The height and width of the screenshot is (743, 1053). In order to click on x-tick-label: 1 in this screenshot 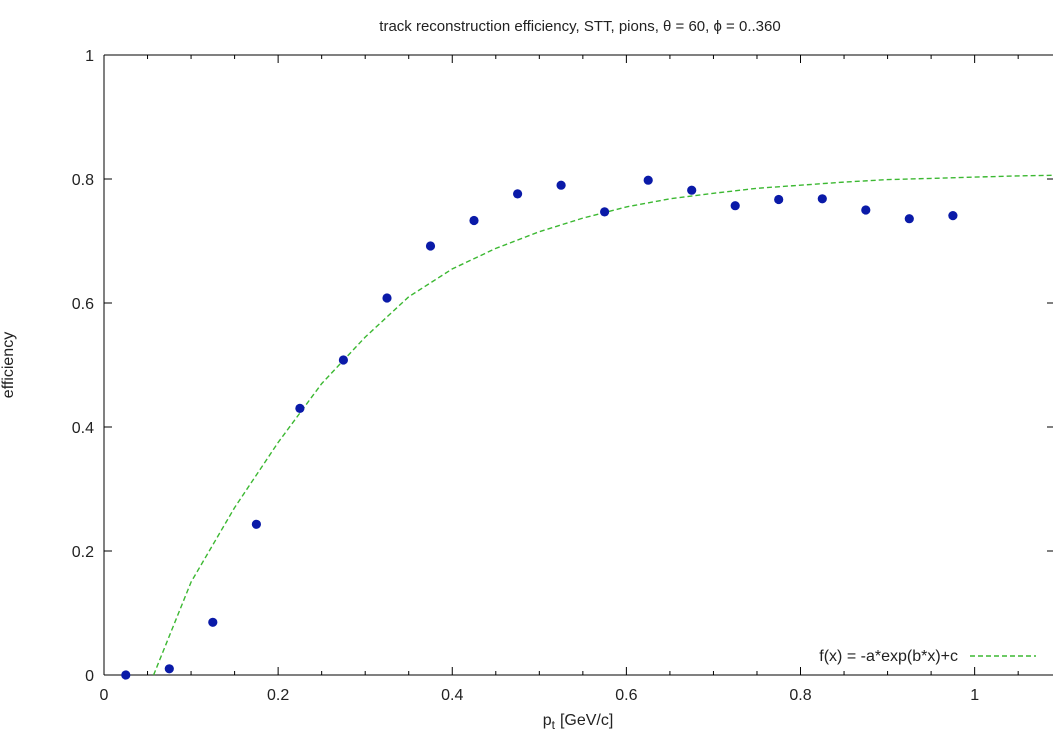, I will do `click(974, 695)`.